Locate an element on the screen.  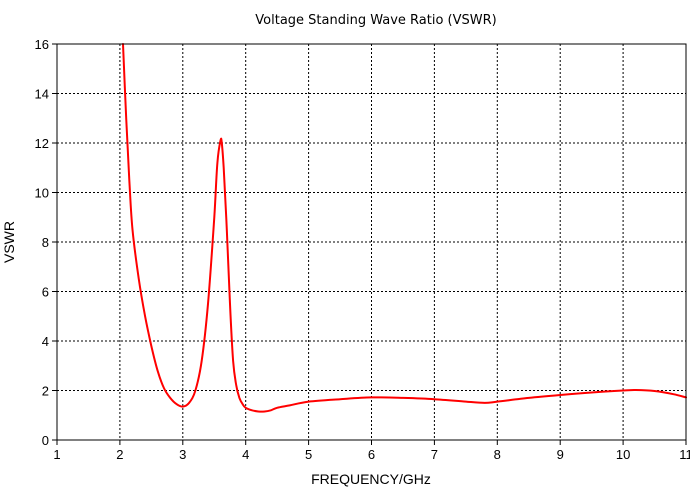
x-tick-label: 2 is located at coordinates (119, 454).